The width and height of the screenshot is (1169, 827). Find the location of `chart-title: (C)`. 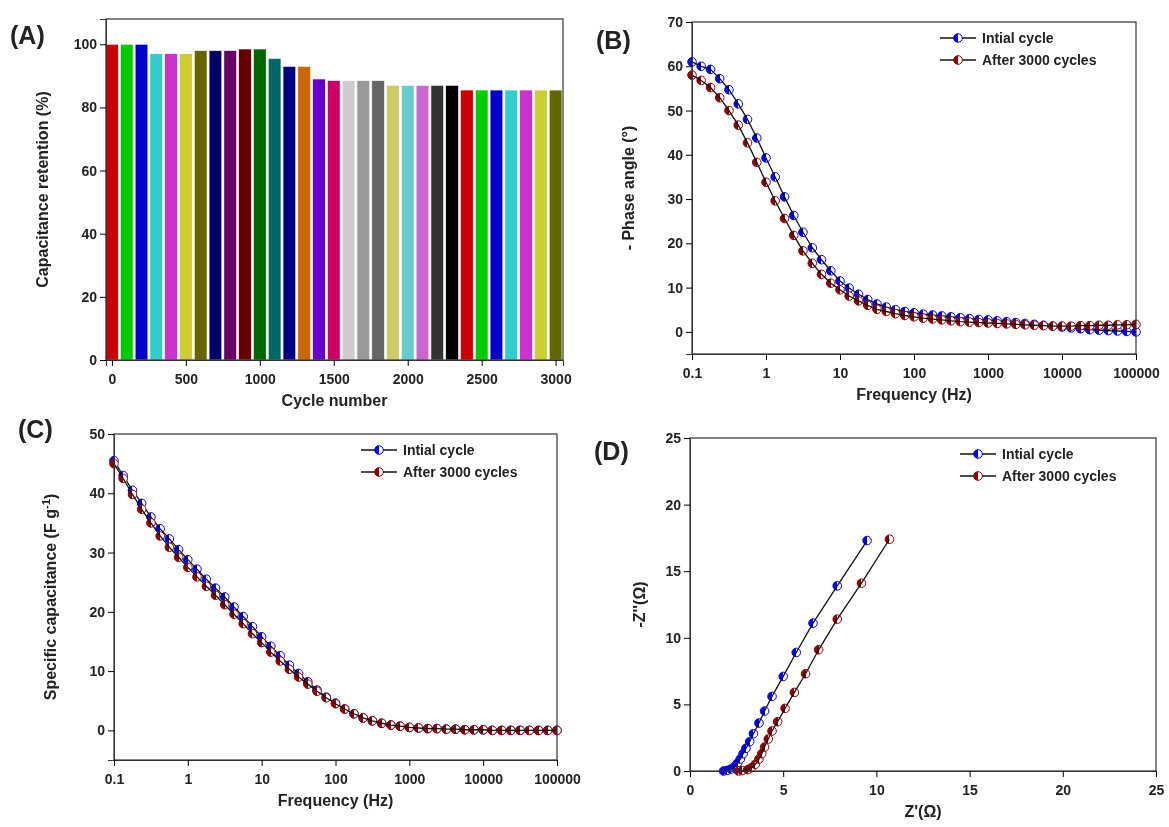

chart-title: (C) is located at coordinates (35, 429).